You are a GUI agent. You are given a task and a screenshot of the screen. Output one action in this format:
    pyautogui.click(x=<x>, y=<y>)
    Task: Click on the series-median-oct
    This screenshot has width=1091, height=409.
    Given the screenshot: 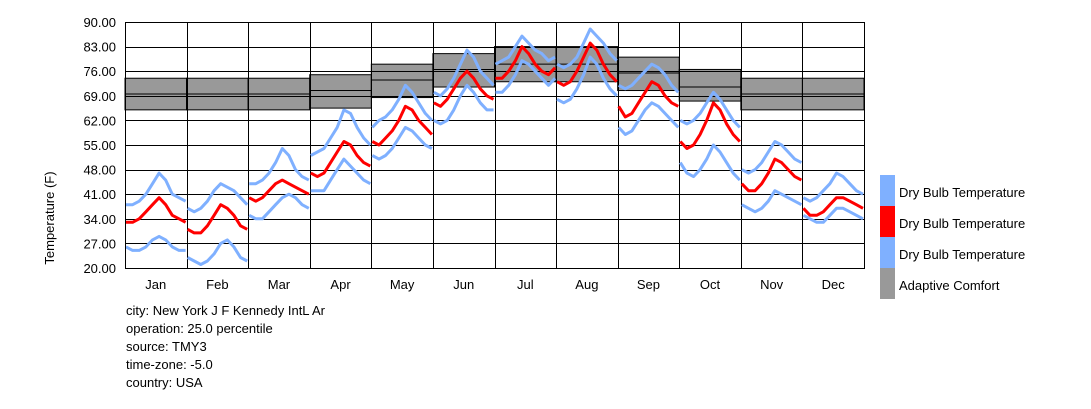 What is the action you would take?
    pyautogui.click(x=710, y=125)
    